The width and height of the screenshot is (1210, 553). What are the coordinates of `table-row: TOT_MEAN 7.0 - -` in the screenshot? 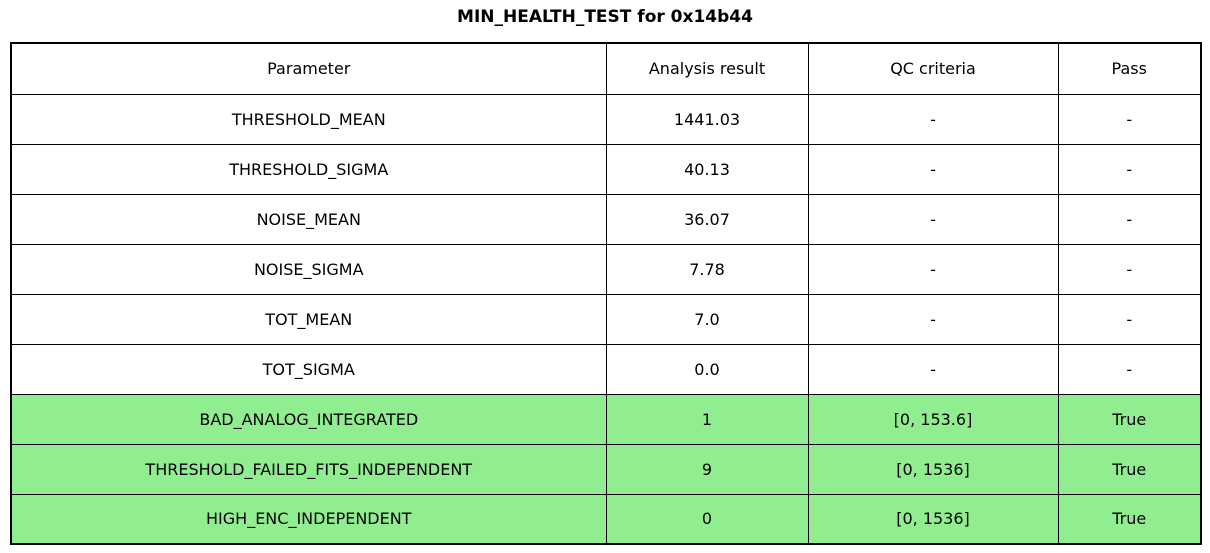 It's located at (606, 319).